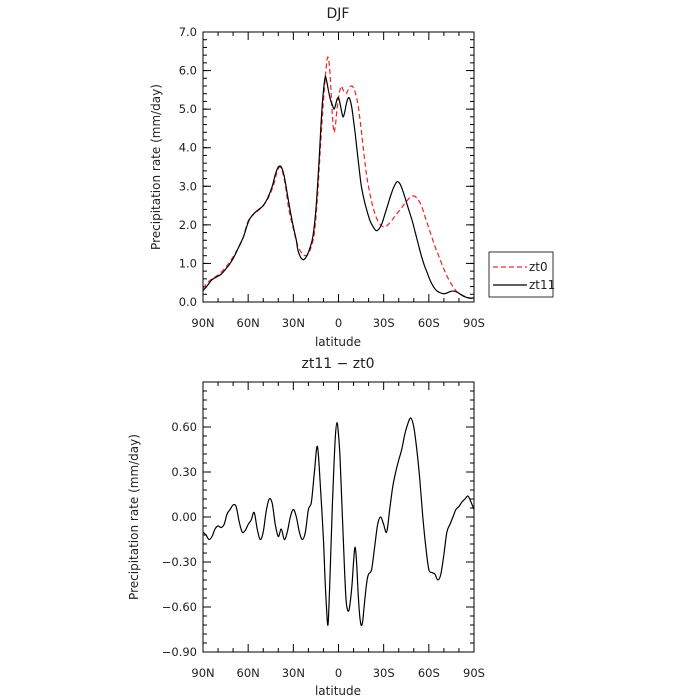 The height and width of the screenshot is (700, 700). What do you see at coordinates (188, 71) in the screenshot?
I see `y-tick-label: 6.0` at bounding box center [188, 71].